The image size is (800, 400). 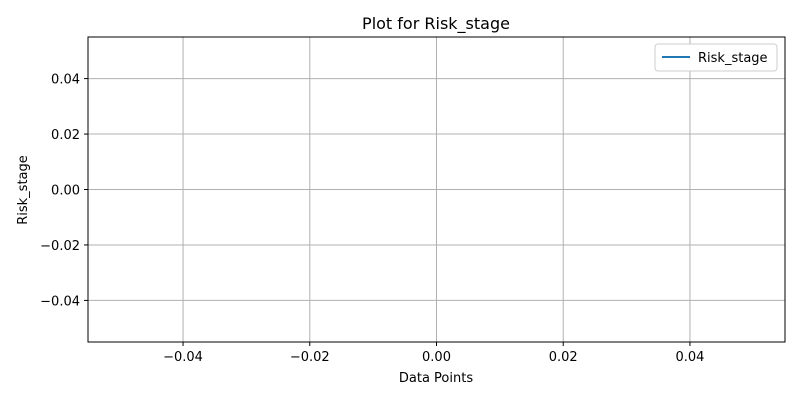 What do you see at coordinates (60, 246) in the screenshot?
I see `y-tick-label: −0.02` at bounding box center [60, 246].